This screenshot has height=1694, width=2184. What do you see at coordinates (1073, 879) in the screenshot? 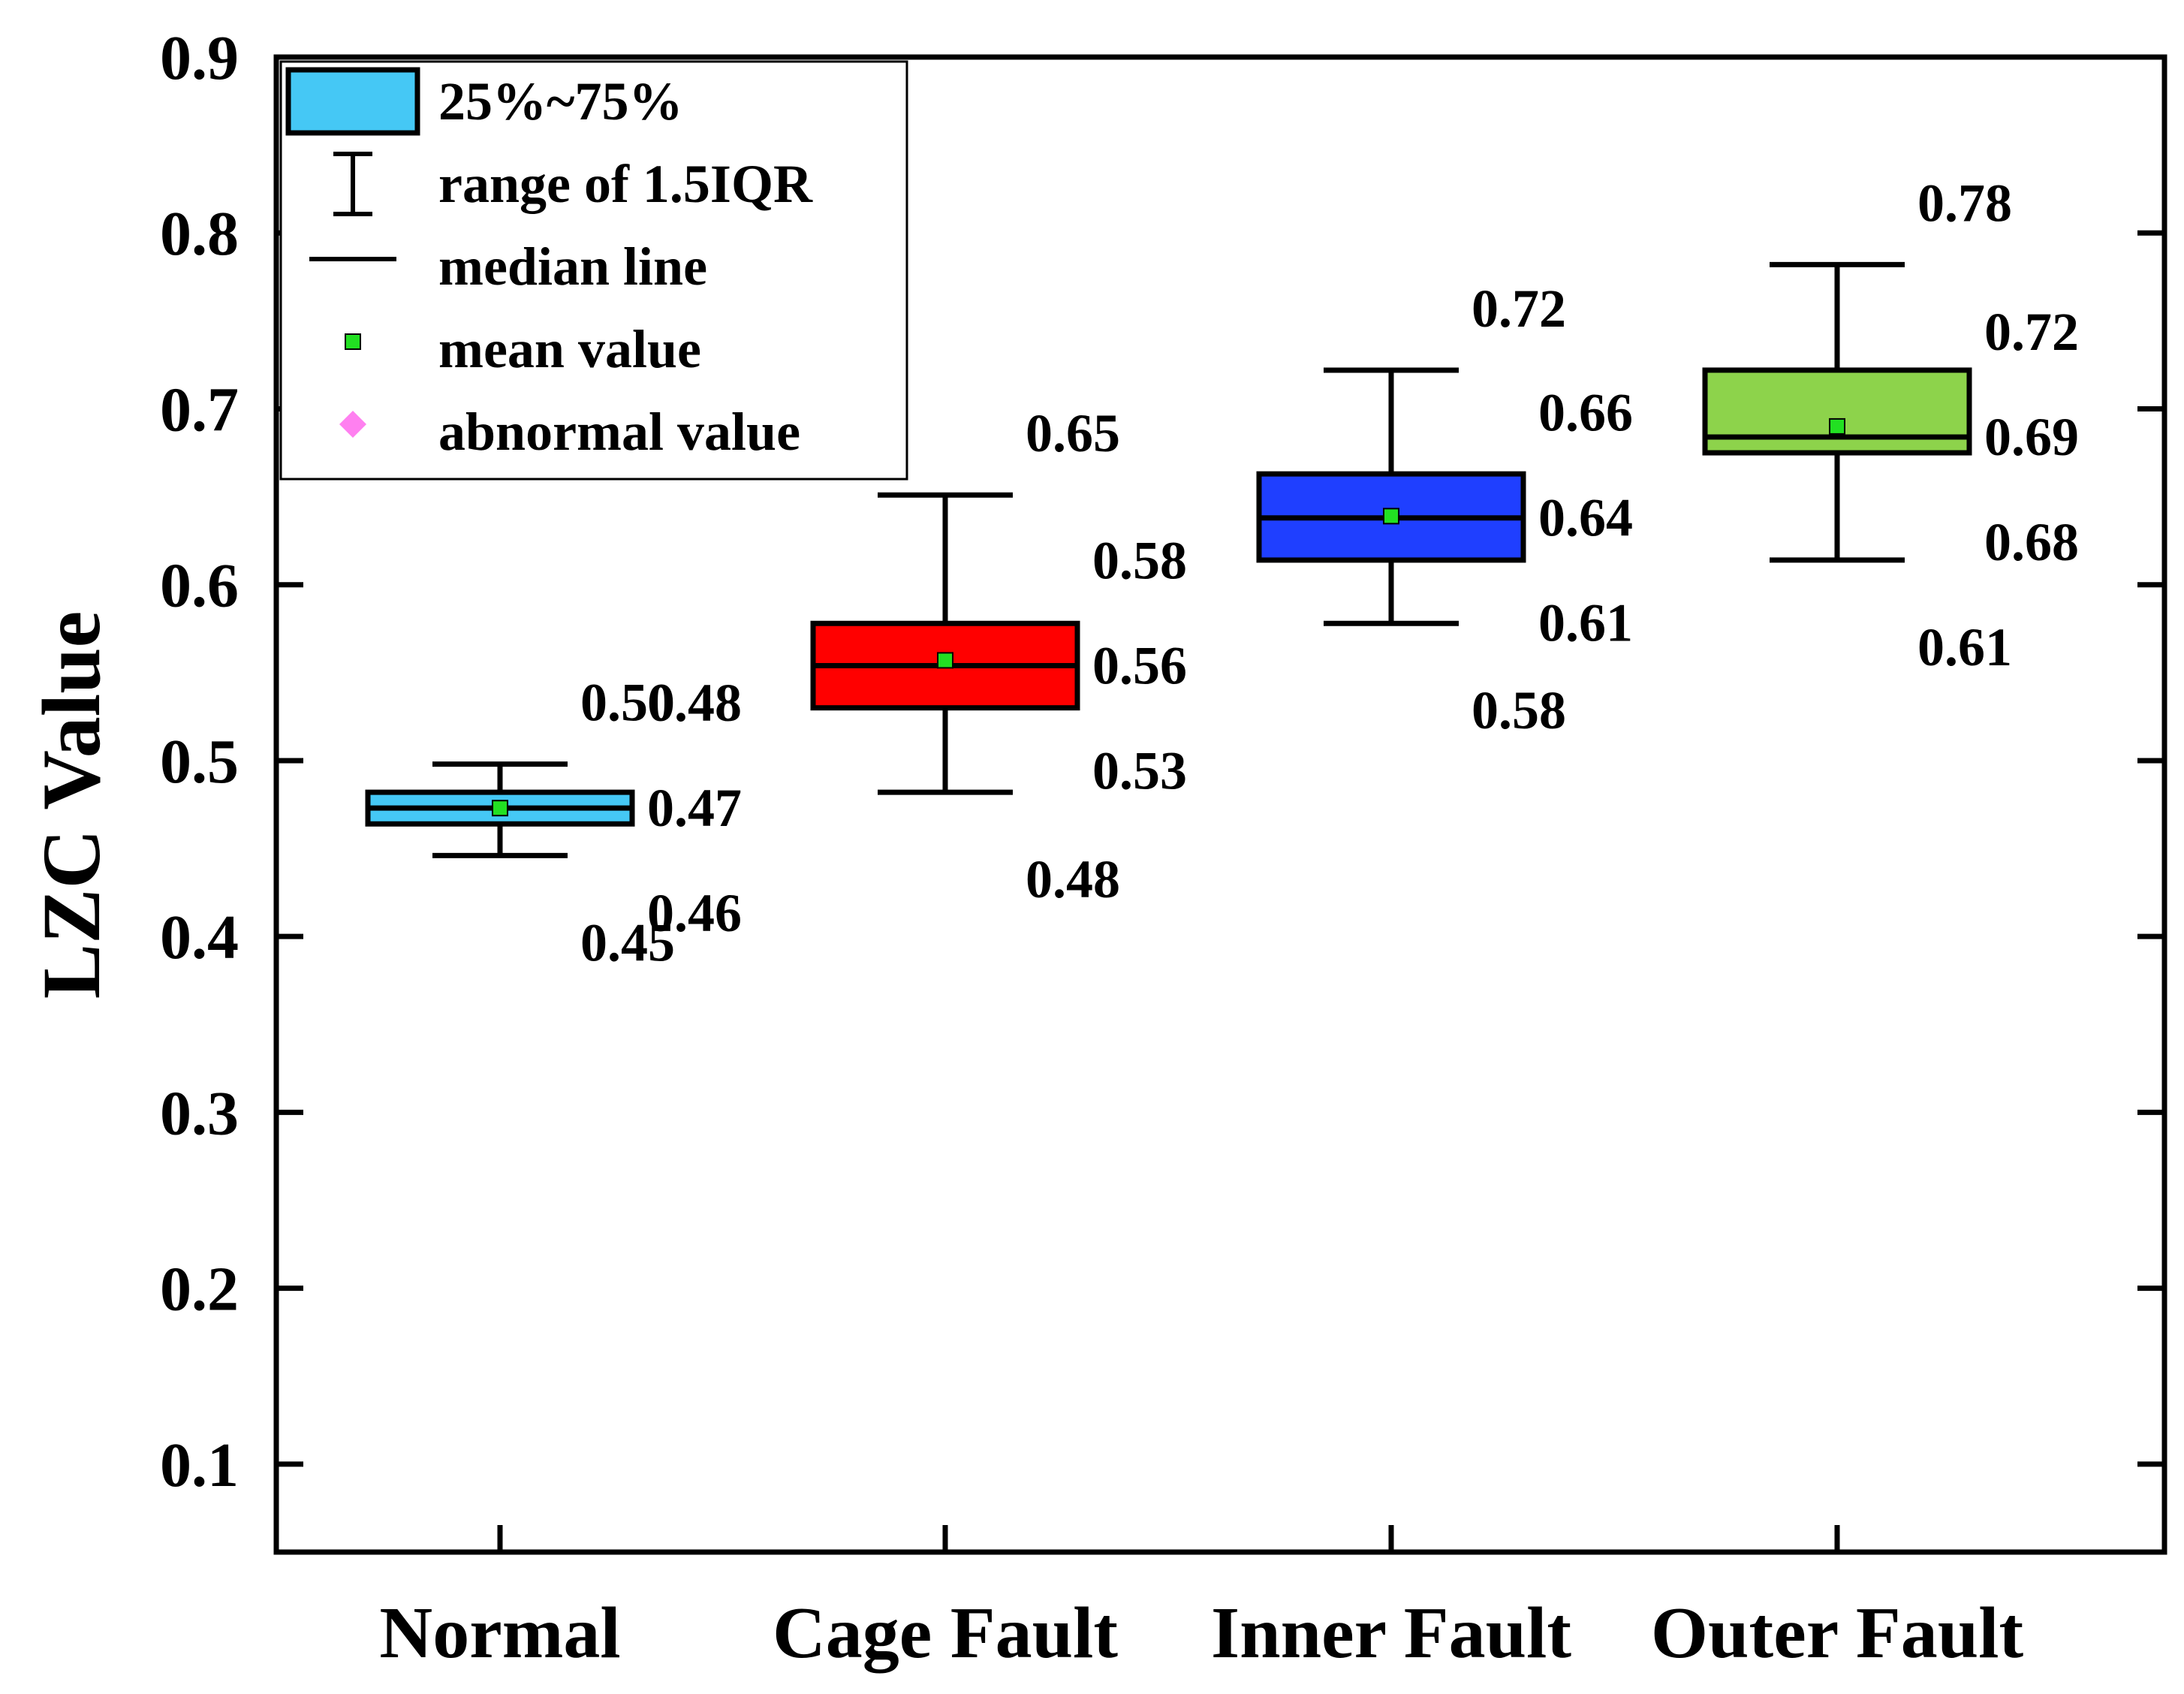
I see `label-whisker-low: 0.48` at bounding box center [1073, 879].